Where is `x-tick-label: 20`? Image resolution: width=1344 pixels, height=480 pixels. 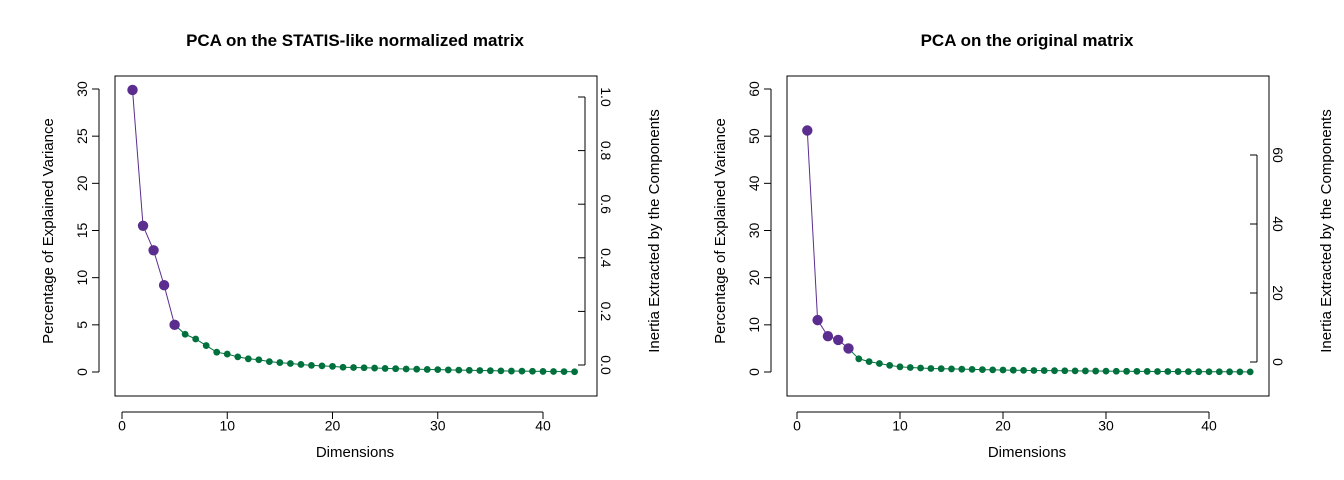 x-tick-label: 20 is located at coordinates (1003, 425).